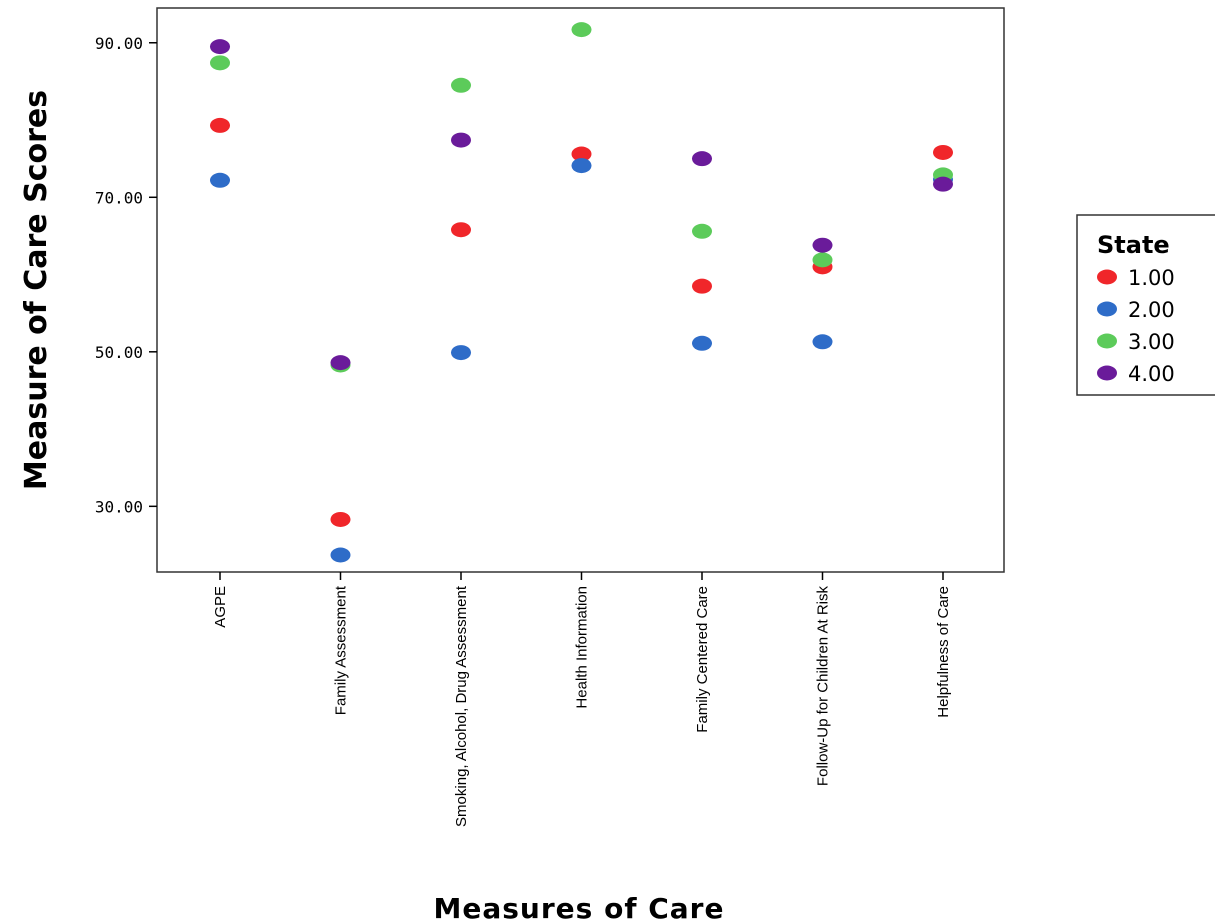  I want to click on x-tick-label: Follow-Up for Children At Risk, so click(823, 686).